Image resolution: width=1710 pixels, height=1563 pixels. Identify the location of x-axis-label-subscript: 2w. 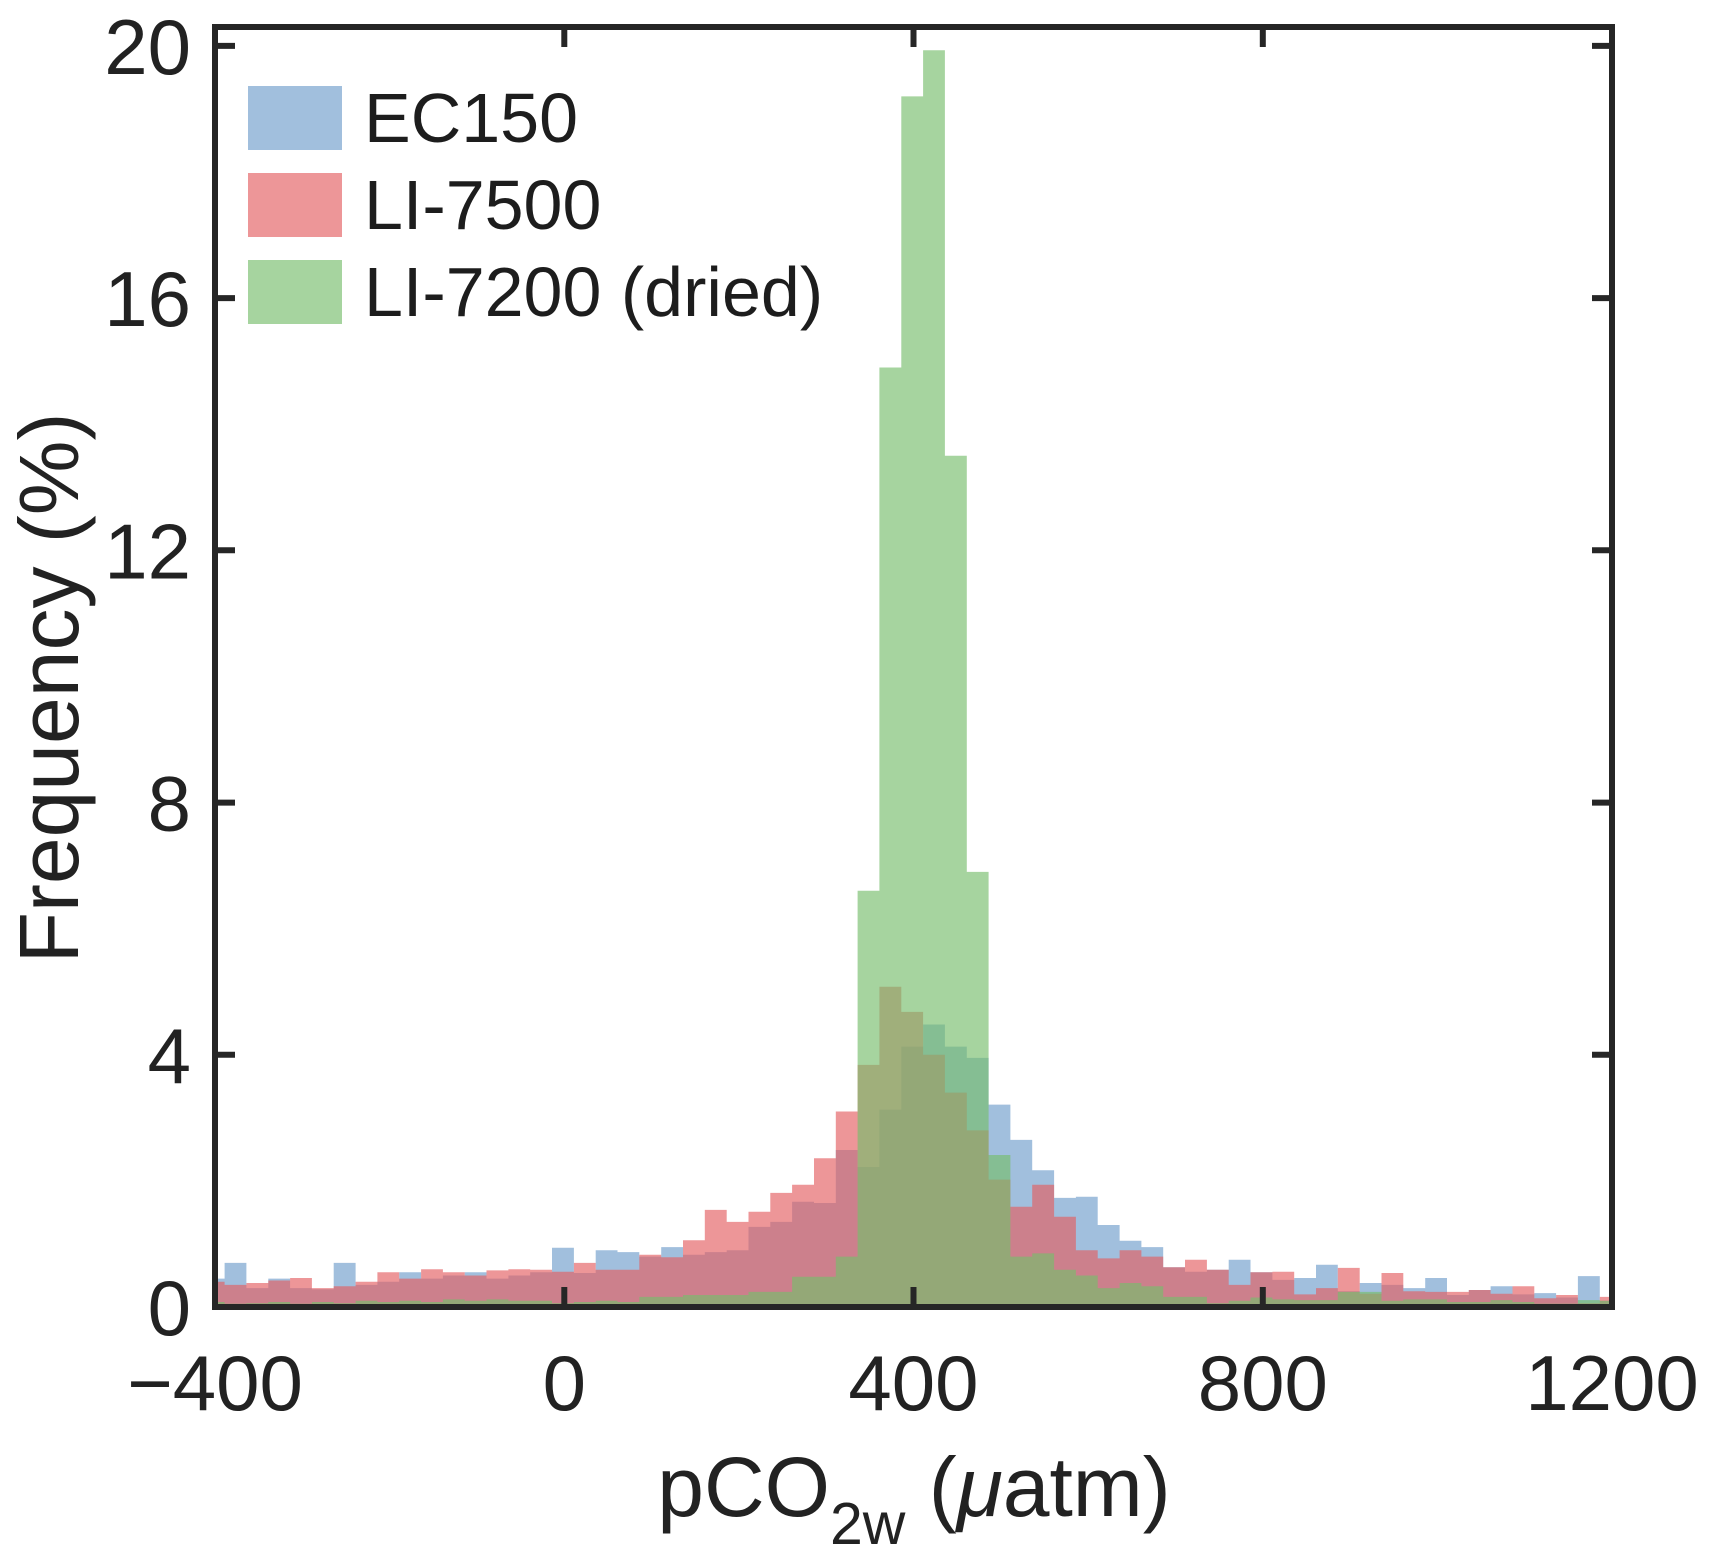
(868, 1524).